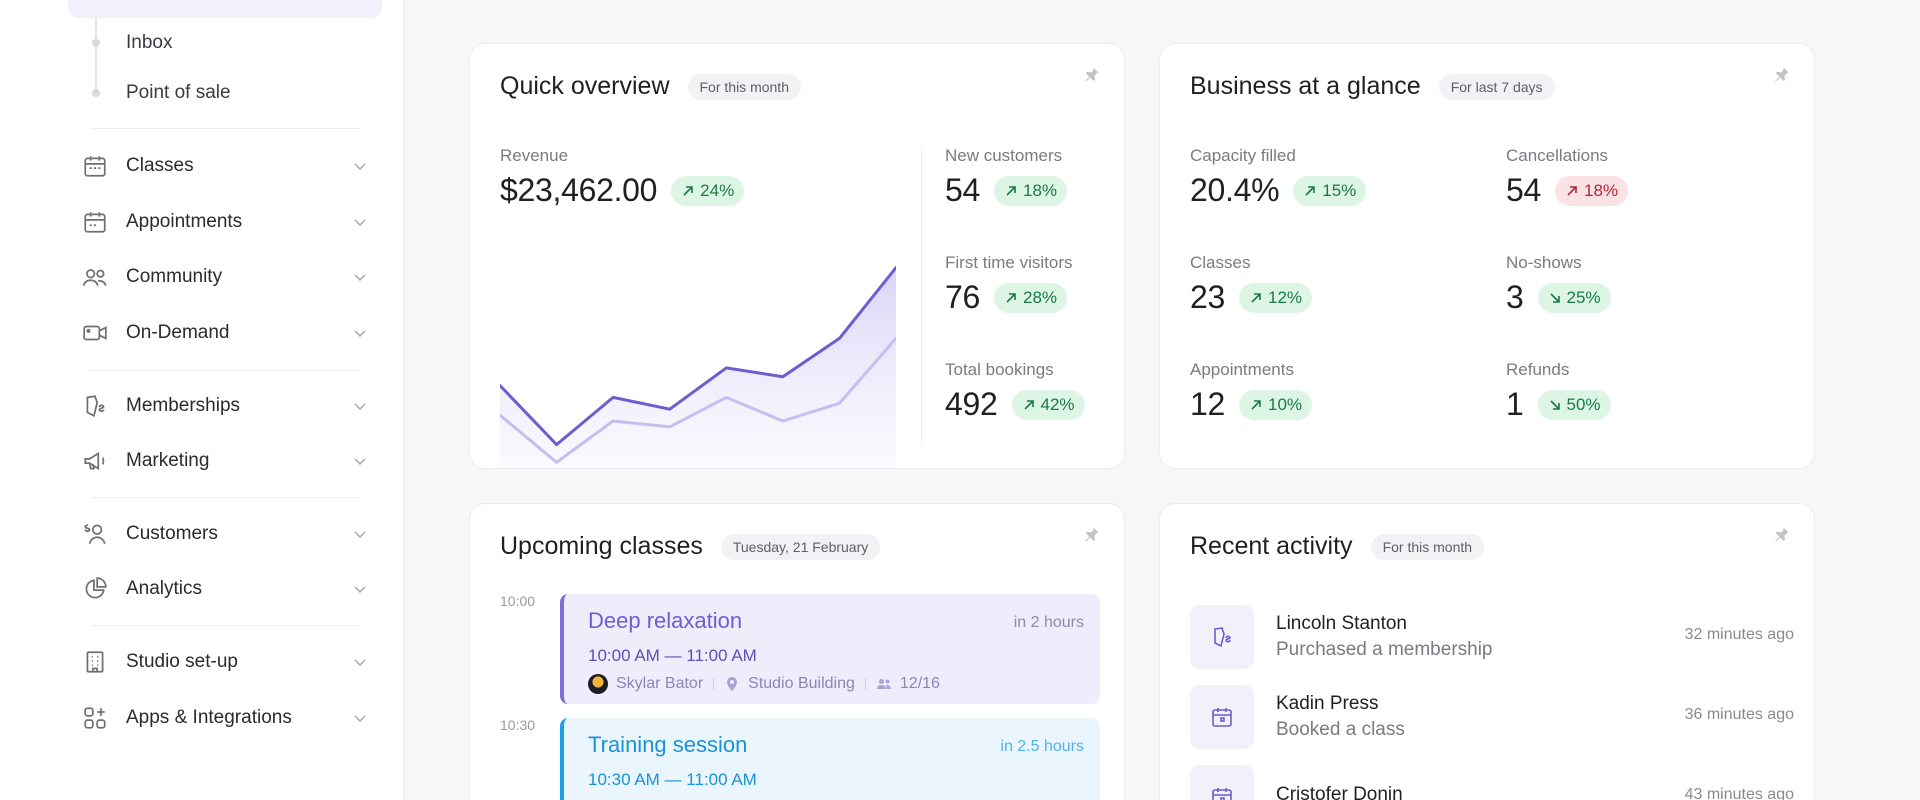 This screenshot has height=800, width=1920. Describe the element at coordinates (160, 165) in the screenshot. I see `sidebar-item-label: Classes` at that location.